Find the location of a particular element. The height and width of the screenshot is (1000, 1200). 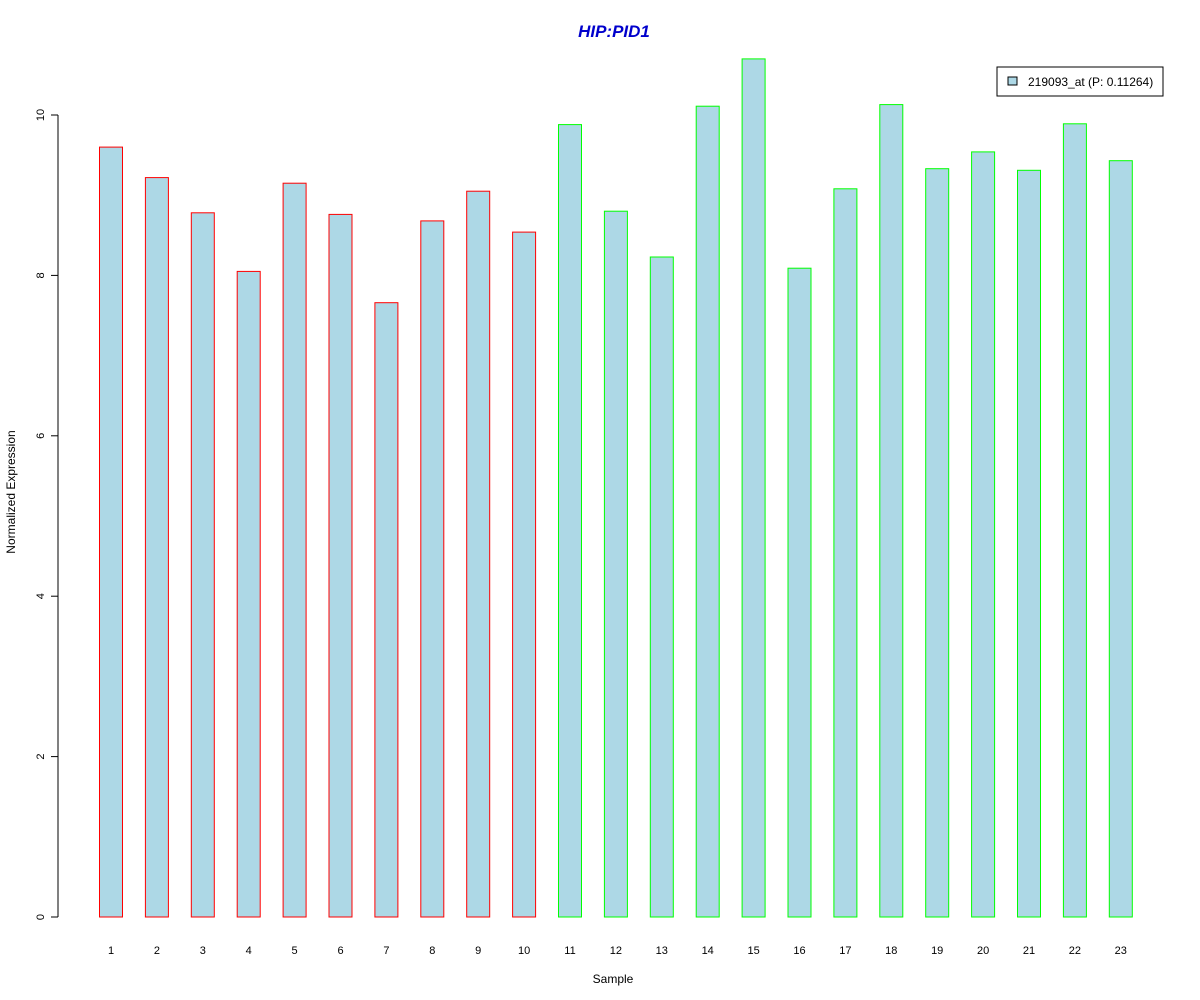

x-tick-label: 6 is located at coordinates (340, 951).